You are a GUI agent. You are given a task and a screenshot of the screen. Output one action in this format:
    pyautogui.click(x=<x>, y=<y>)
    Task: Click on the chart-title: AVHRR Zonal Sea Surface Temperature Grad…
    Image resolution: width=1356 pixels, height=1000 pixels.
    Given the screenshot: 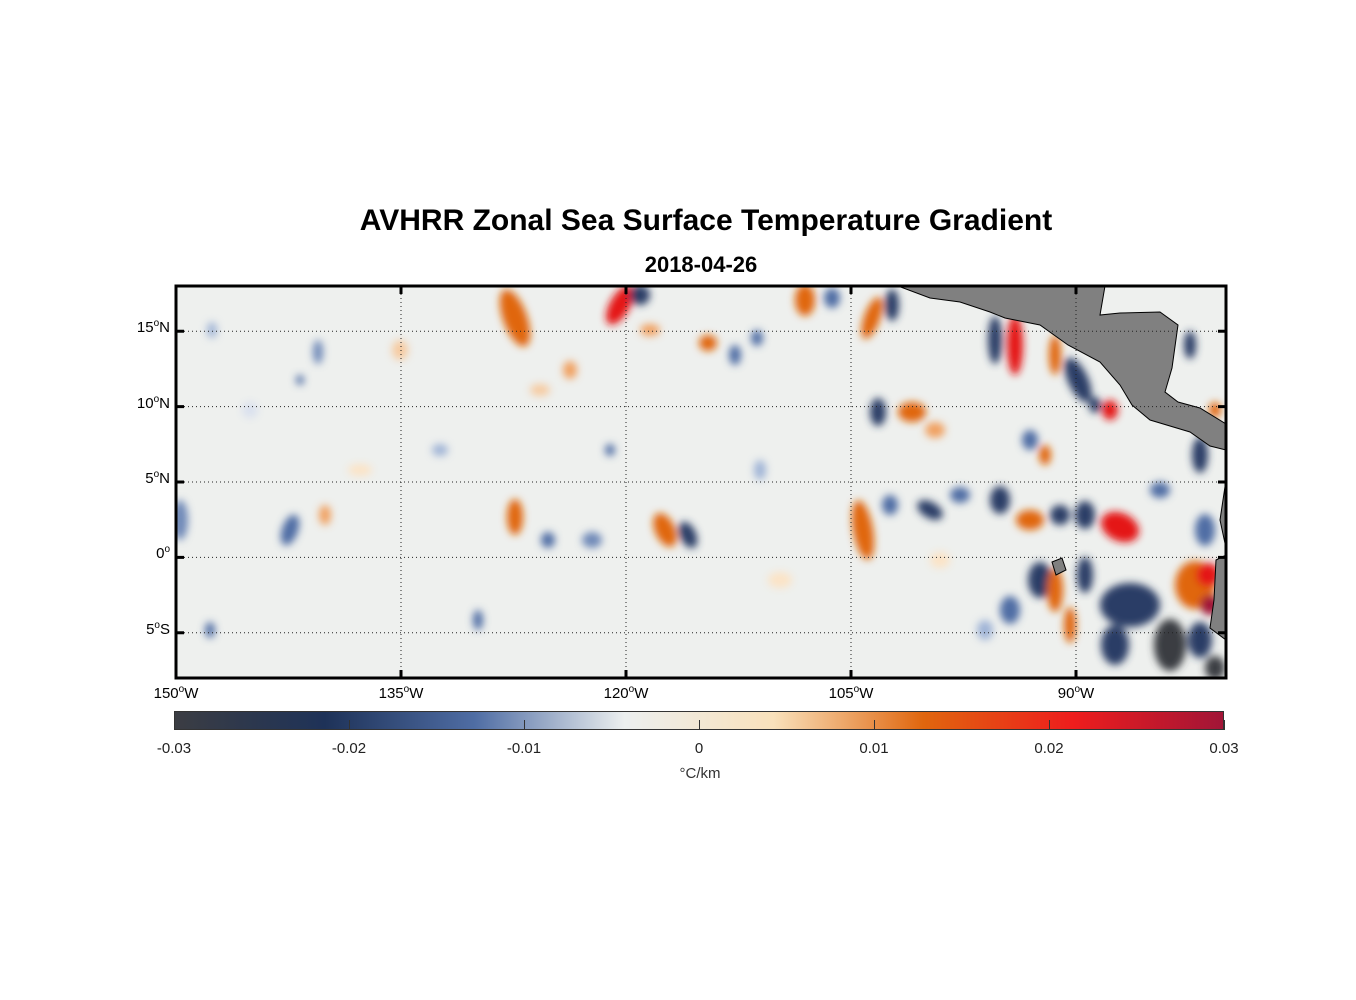 What is the action you would take?
    pyautogui.click(x=706, y=220)
    